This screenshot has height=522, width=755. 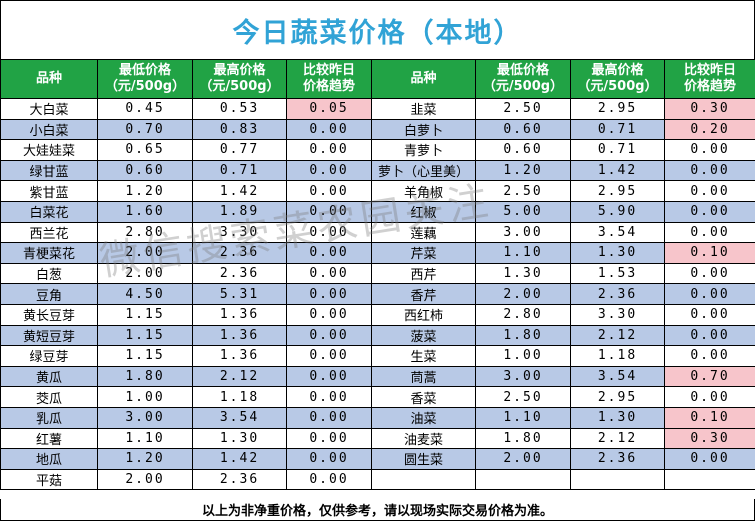 I want to click on left-max-price-cell: 3.54, so click(x=239, y=417).